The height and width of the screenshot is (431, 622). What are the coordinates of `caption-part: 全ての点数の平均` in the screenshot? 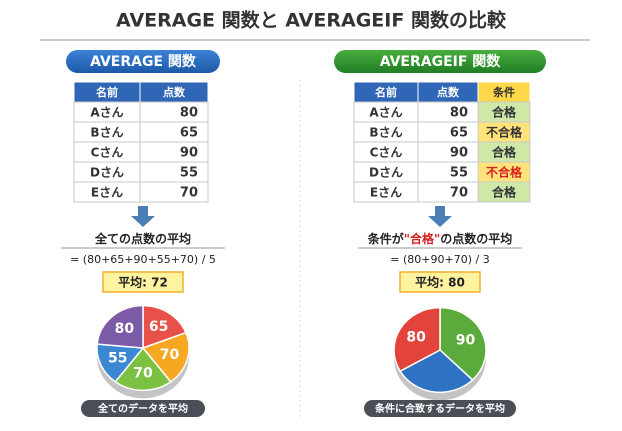 It's located at (142, 238).